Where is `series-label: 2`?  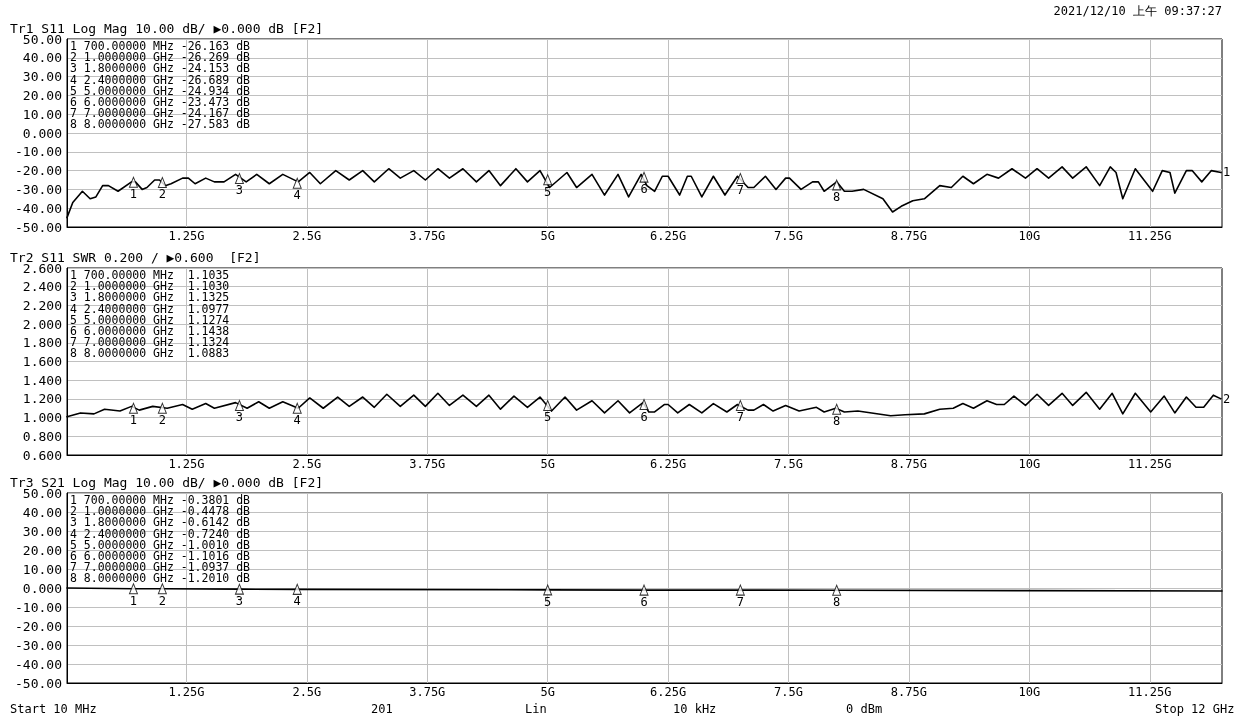 series-label: 2 is located at coordinates (1227, 398).